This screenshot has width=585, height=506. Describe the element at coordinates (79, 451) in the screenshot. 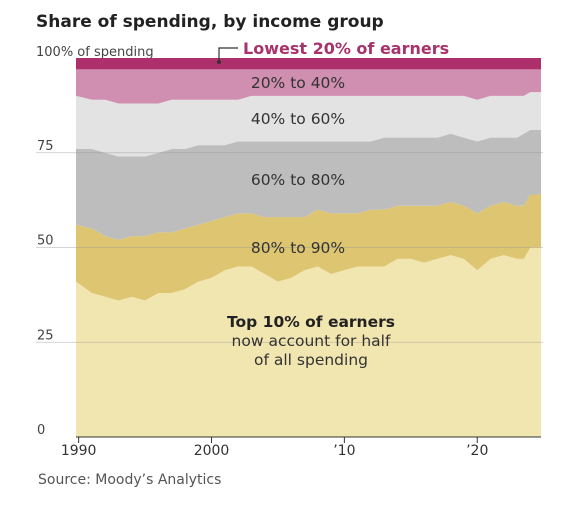

I see `x-tick-label-1990: 1990` at that location.